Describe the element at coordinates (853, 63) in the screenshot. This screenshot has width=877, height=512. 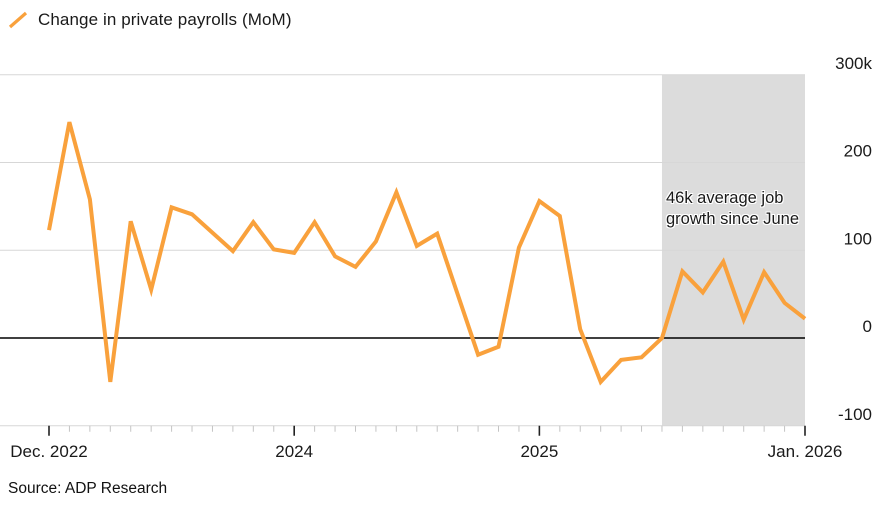
I see `y-axis-label: 300k` at that location.